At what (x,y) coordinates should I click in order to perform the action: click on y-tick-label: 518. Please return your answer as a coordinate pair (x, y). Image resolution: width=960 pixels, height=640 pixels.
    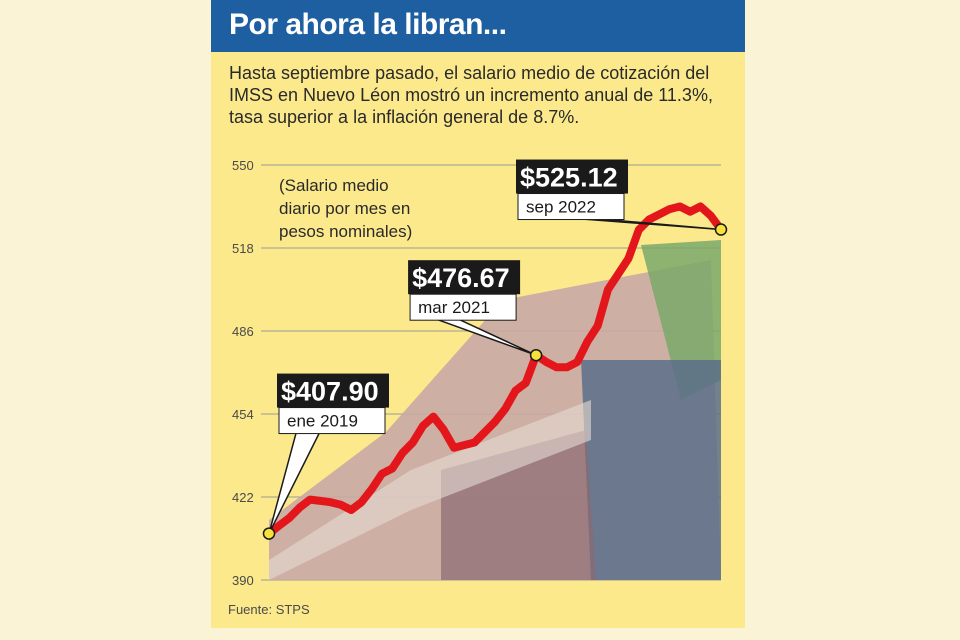
    Looking at the image, I should click on (243, 248).